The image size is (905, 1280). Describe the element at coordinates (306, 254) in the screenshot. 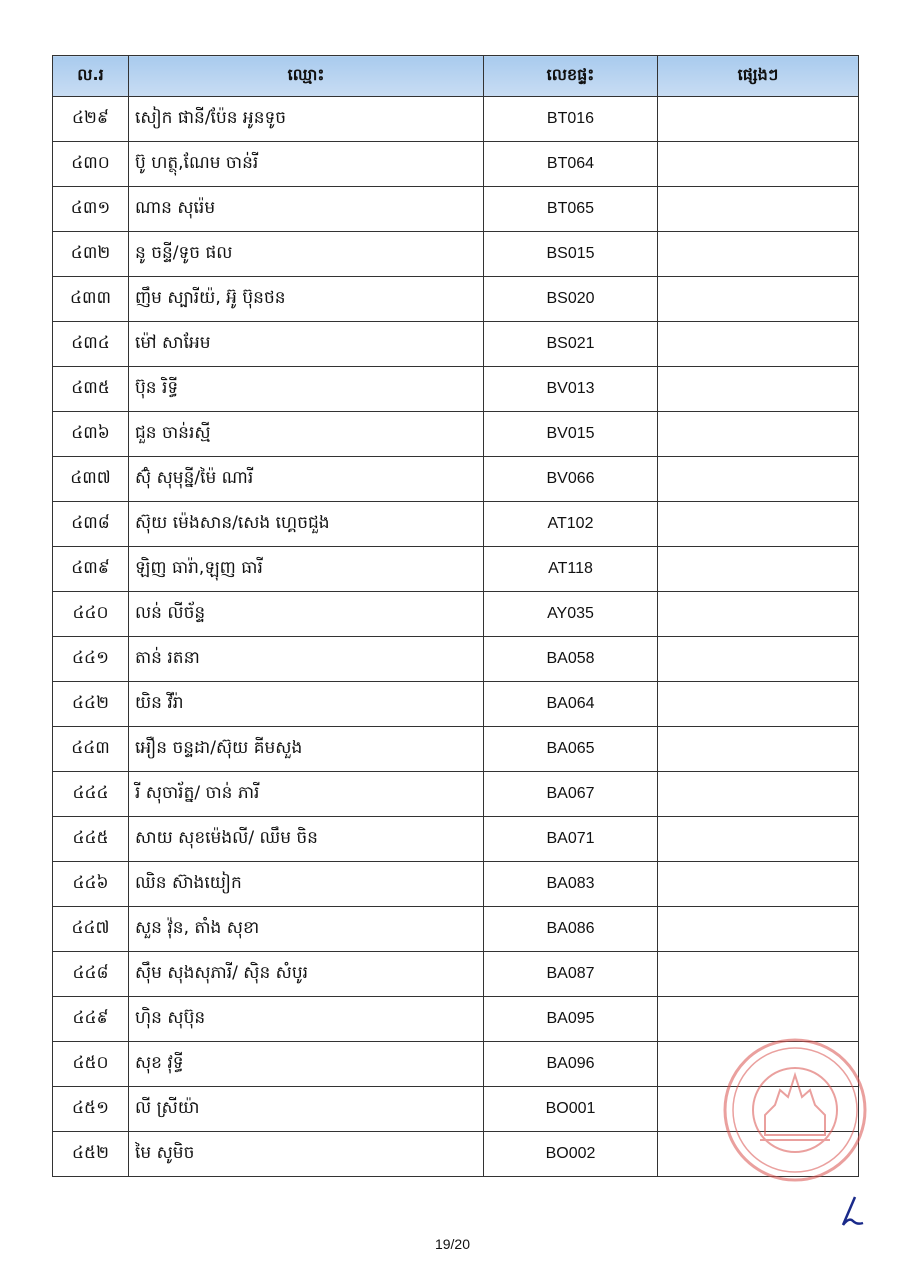

I see `resident-name: នូ ចន្ទី/ទូច ផល` at that location.